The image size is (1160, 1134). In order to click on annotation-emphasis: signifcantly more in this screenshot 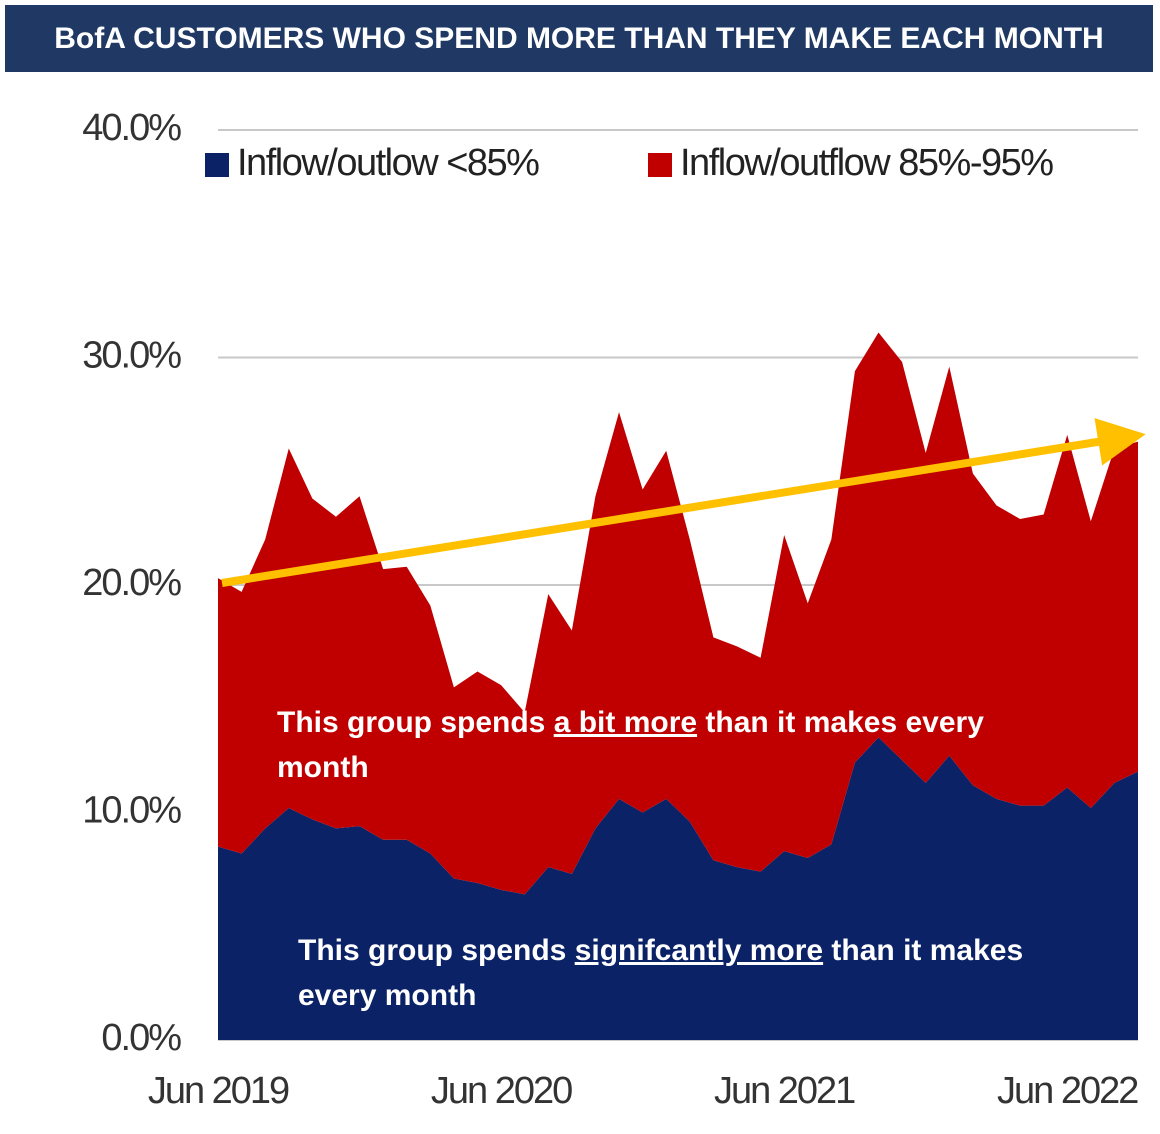, I will do `click(699, 950)`.